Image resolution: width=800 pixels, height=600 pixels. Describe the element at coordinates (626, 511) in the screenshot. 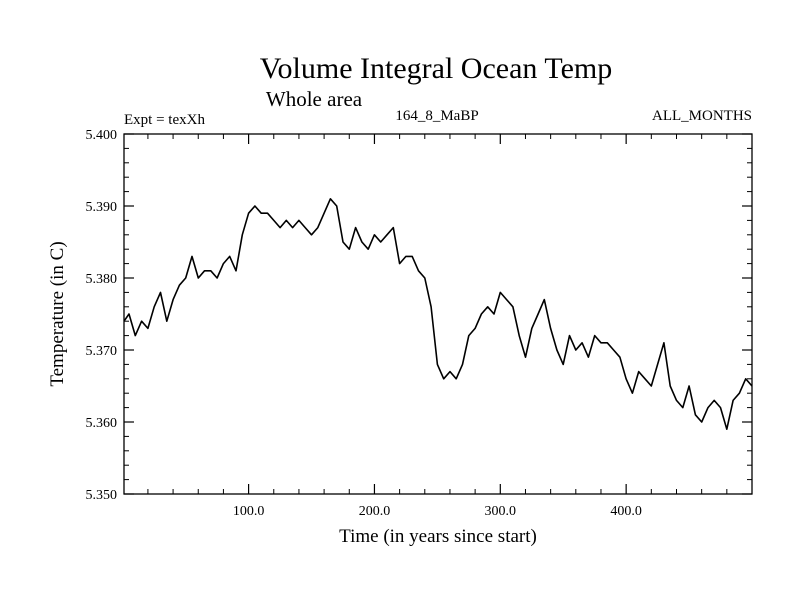

I see `x-tick-label: 400.0` at that location.